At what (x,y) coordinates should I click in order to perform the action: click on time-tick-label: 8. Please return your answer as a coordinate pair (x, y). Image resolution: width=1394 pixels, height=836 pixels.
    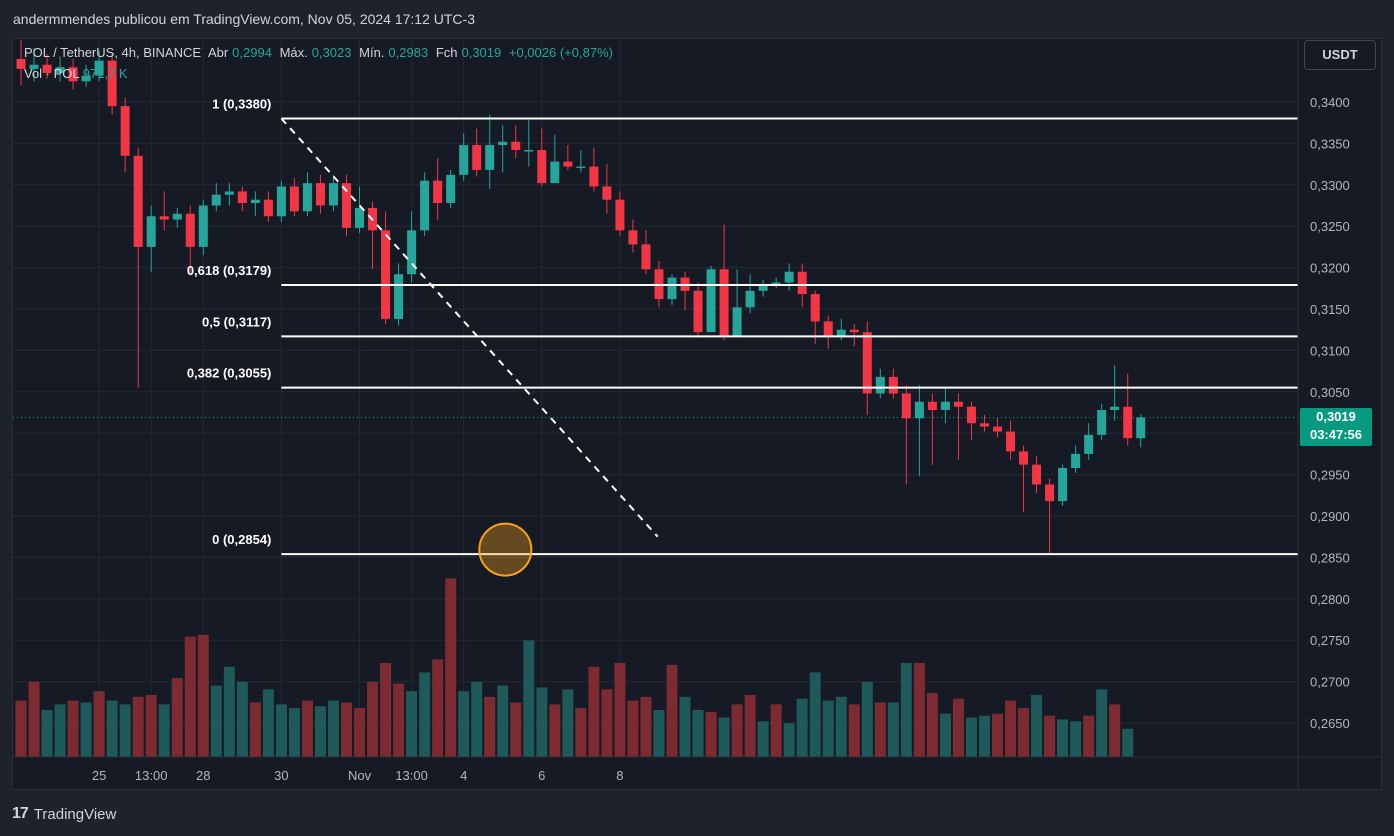
    Looking at the image, I should click on (619, 775).